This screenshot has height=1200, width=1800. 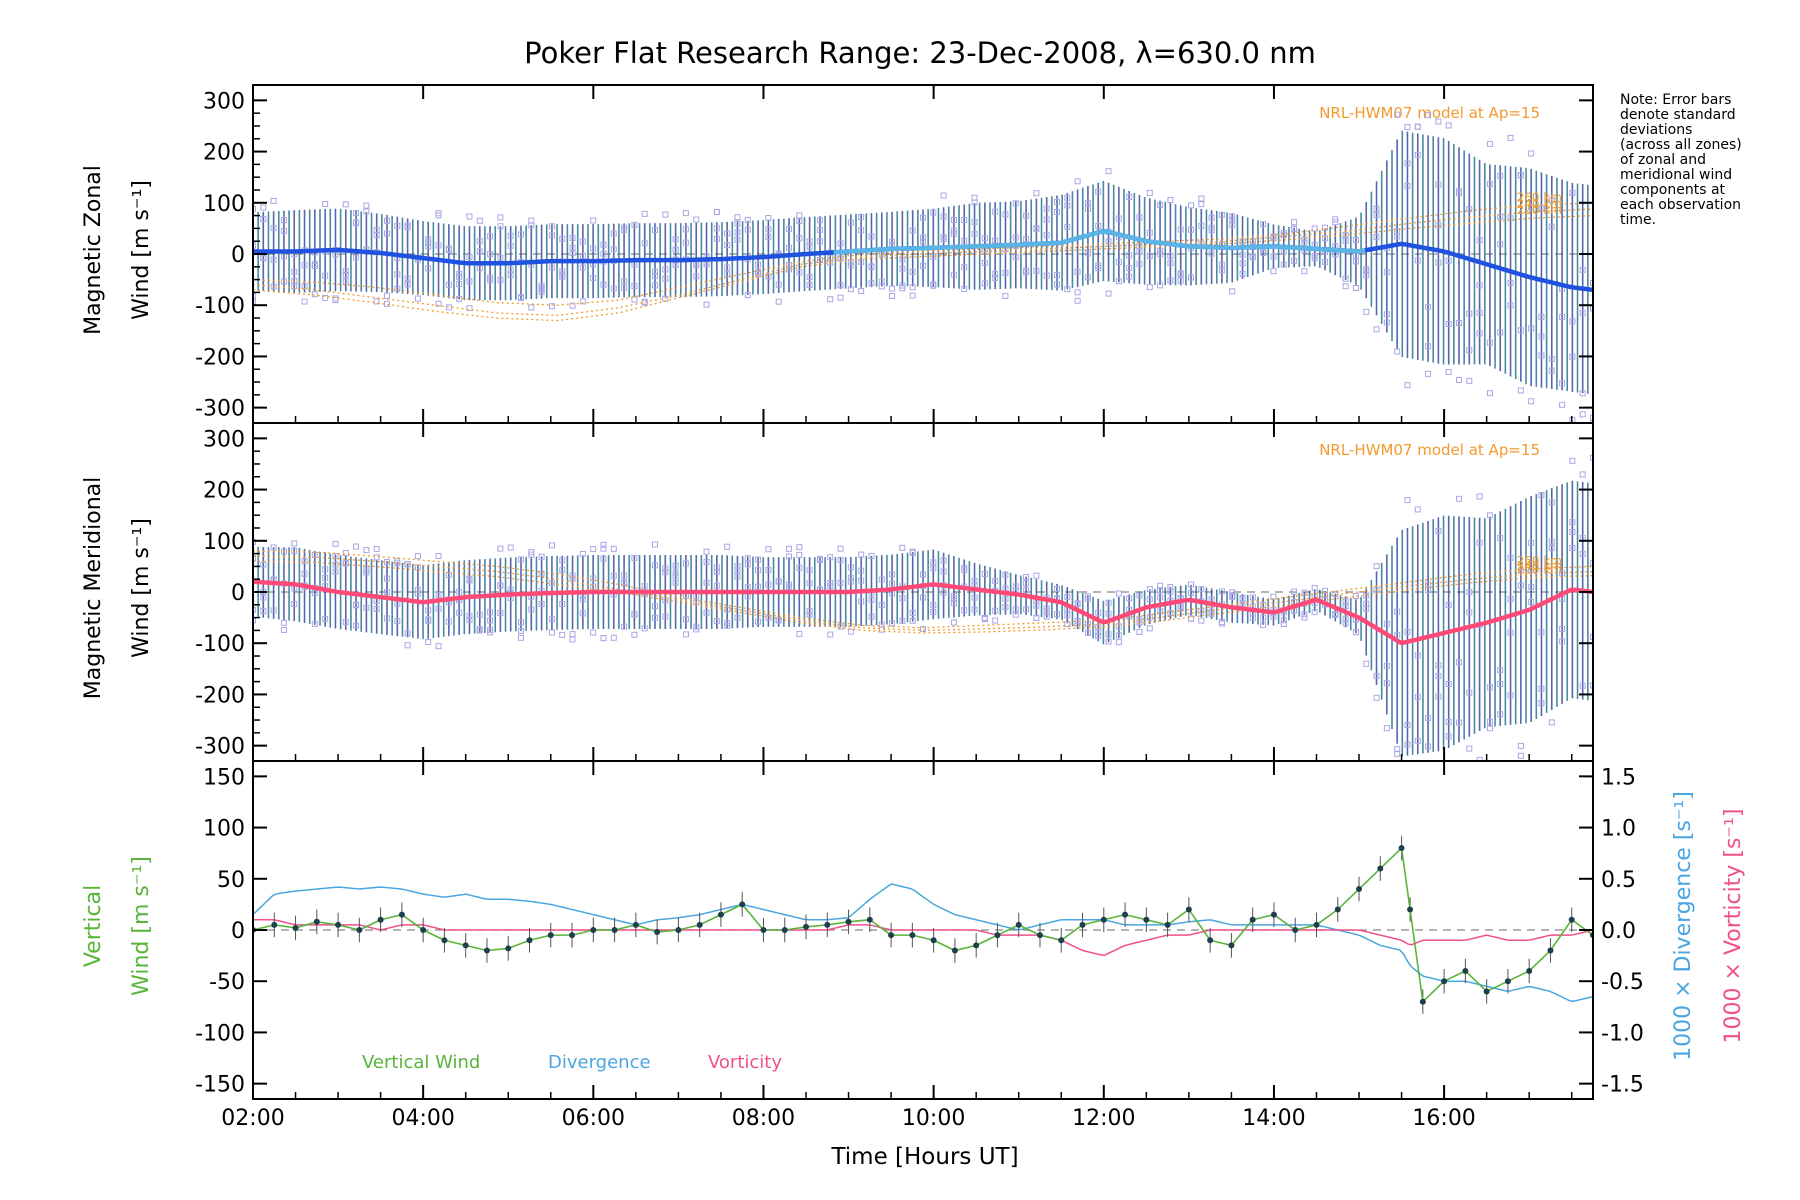 What do you see at coordinates (224, 542) in the screenshot?
I see `meridional-ytick-label: 100` at bounding box center [224, 542].